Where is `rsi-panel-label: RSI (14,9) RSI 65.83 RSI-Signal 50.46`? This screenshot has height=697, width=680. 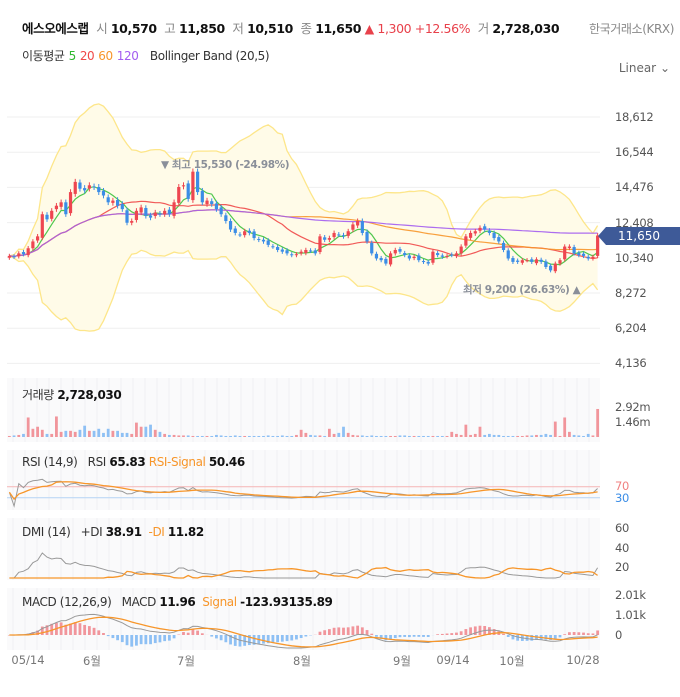
rsi-panel-label: RSI (14,9) RSI 65.83 RSI-Signal 50.46 is located at coordinates (133, 462).